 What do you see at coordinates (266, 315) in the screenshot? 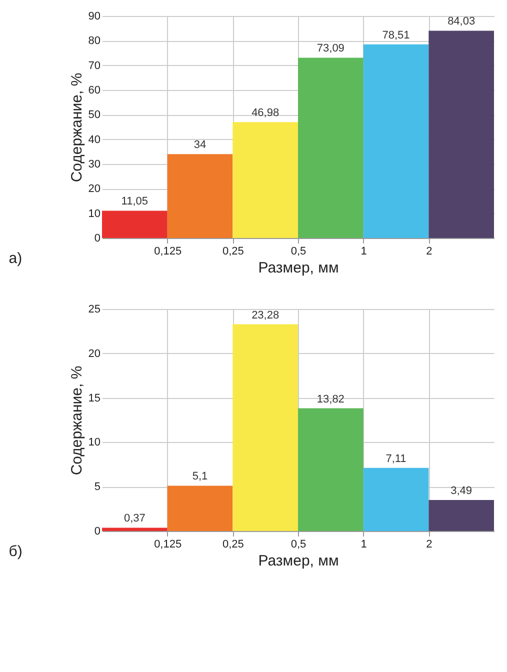
I see `data-label: 23,28` at bounding box center [266, 315].